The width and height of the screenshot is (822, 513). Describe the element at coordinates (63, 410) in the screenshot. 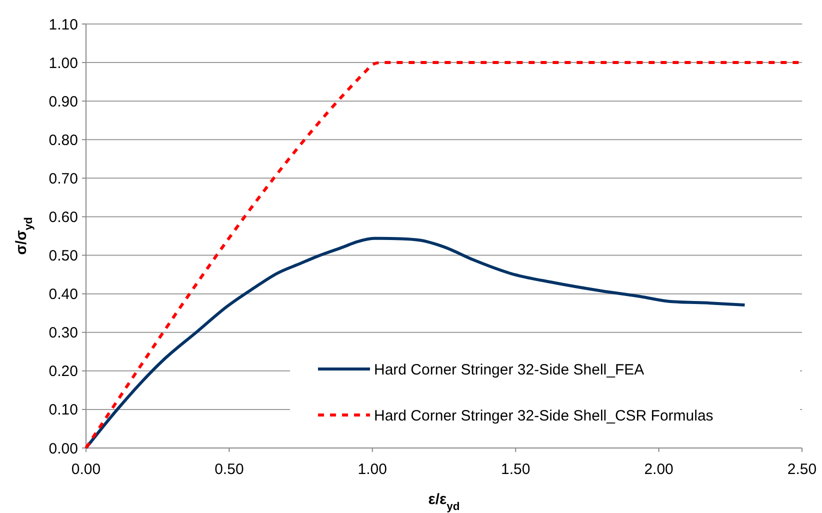

I see `y-tick-label: 0.10` at that location.